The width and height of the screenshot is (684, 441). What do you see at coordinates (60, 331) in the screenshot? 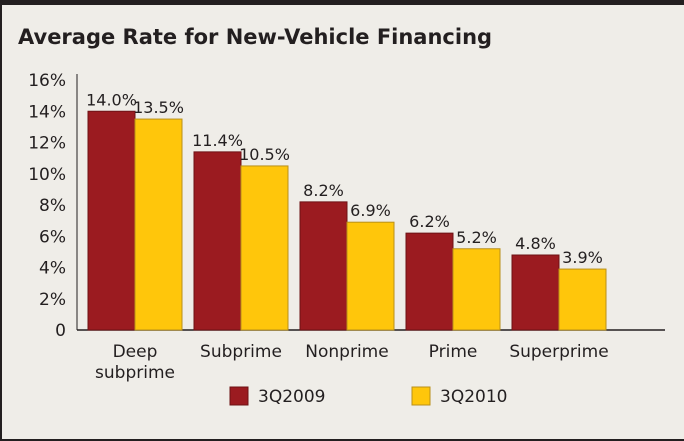
I see `y-tick-label: 0` at bounding box center [60, 331].